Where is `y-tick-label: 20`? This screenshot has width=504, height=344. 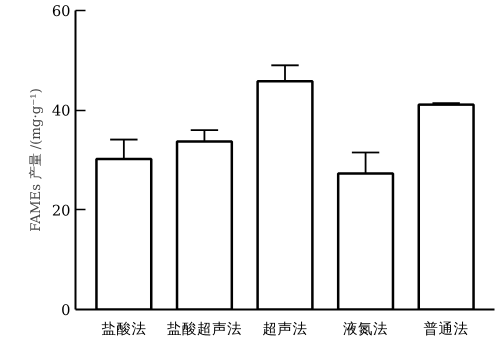 y-tick-label: 20 is located at coordinates (61, 211).